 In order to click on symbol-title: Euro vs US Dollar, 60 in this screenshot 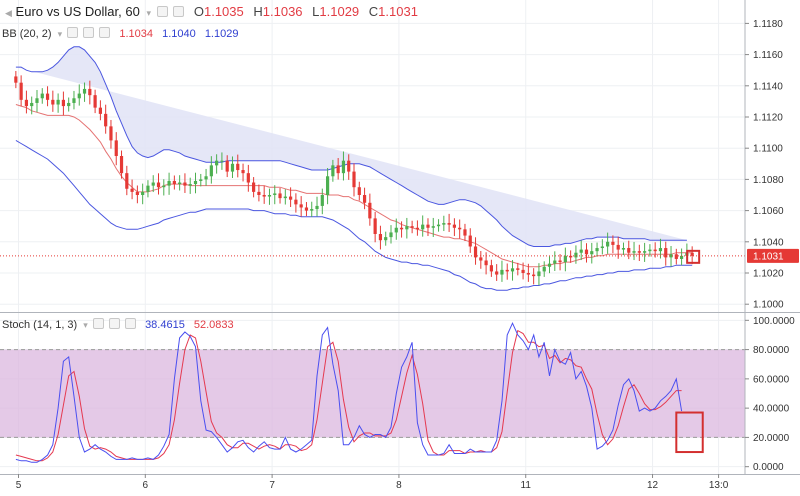, I will do `click(77, 11)`.